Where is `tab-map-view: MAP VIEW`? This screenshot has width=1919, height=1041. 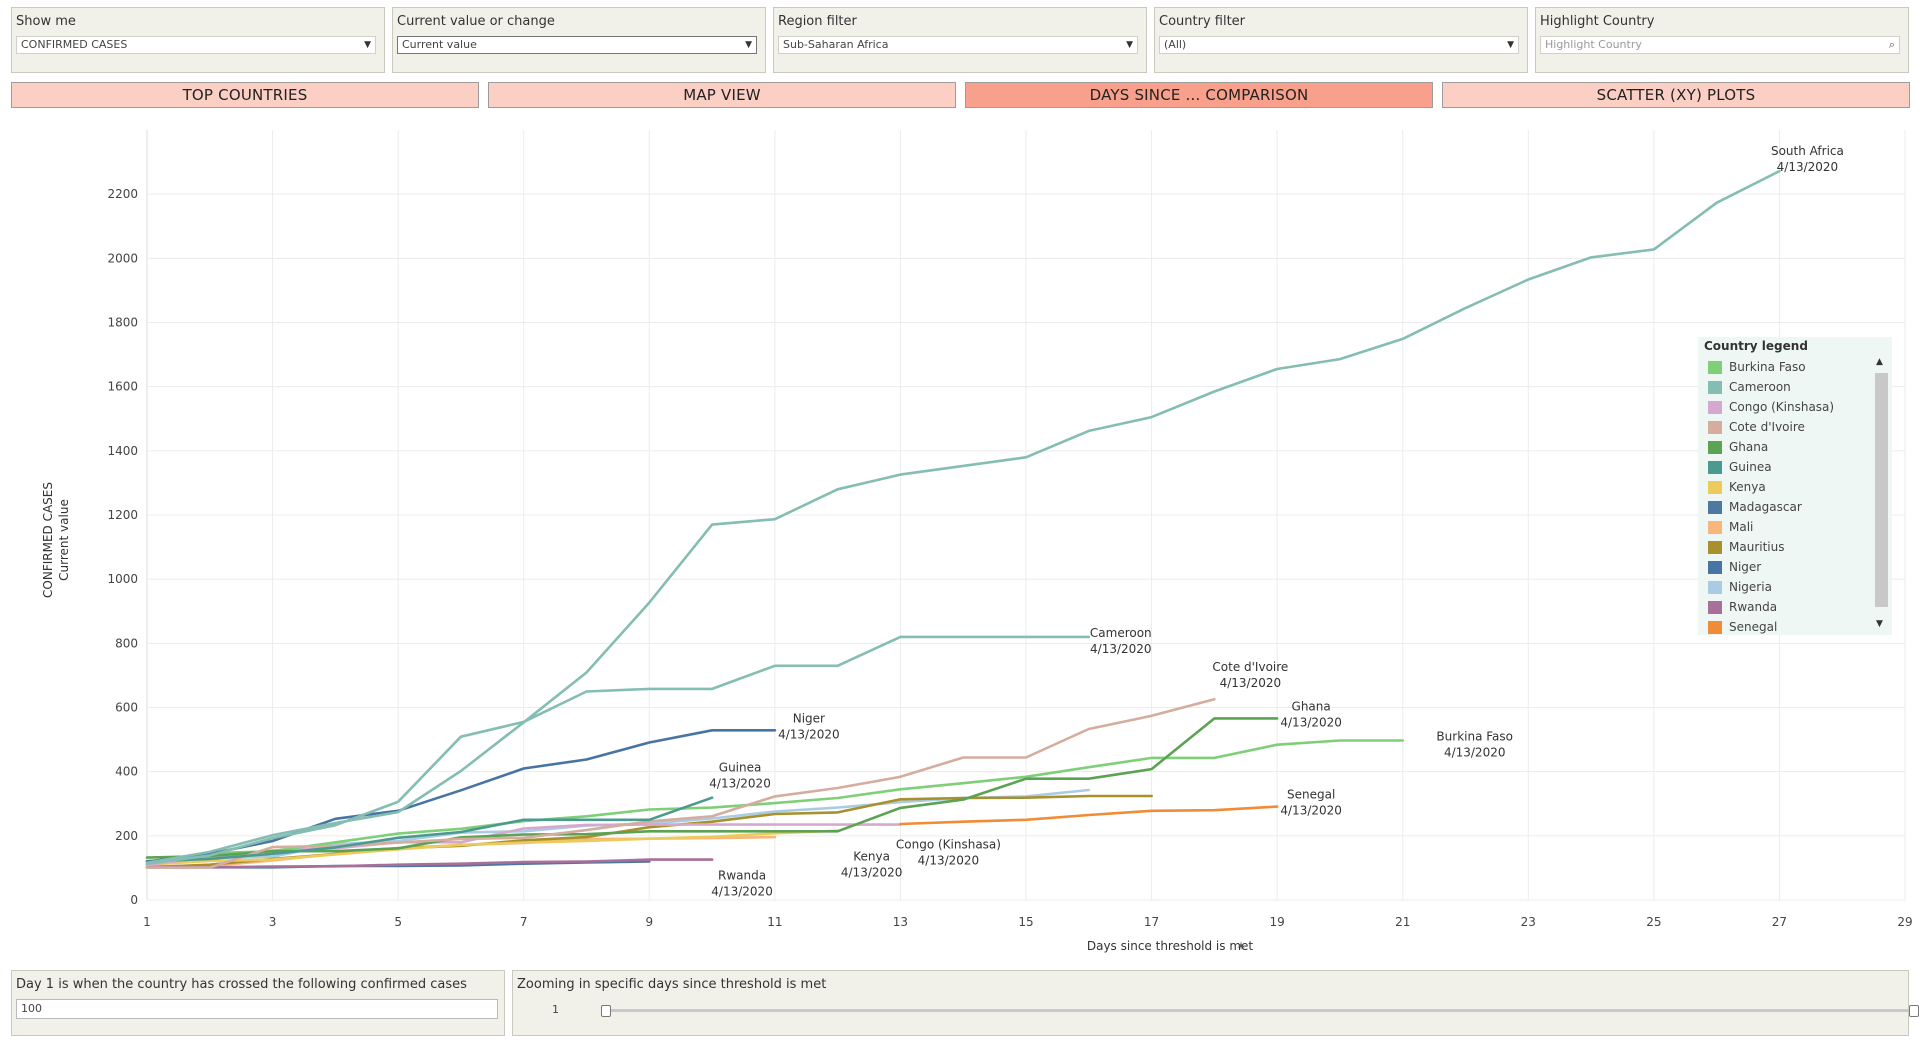
tab-map-view: MAP VIEW is located at coordinates (722, 95).